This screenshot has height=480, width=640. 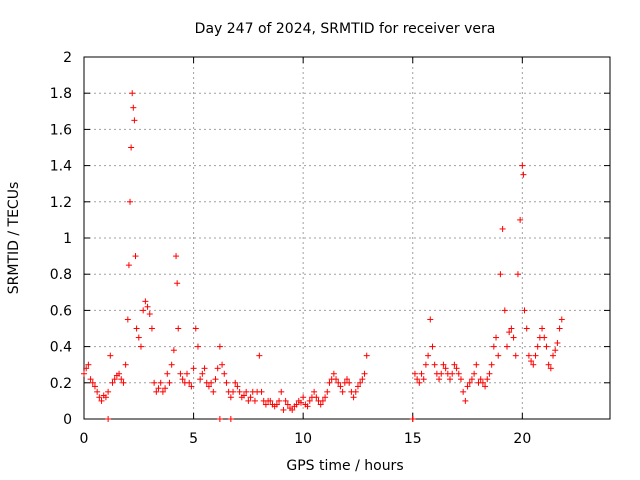 I want to click on y-tick-label: 0.8, so click(x=61, y=275).